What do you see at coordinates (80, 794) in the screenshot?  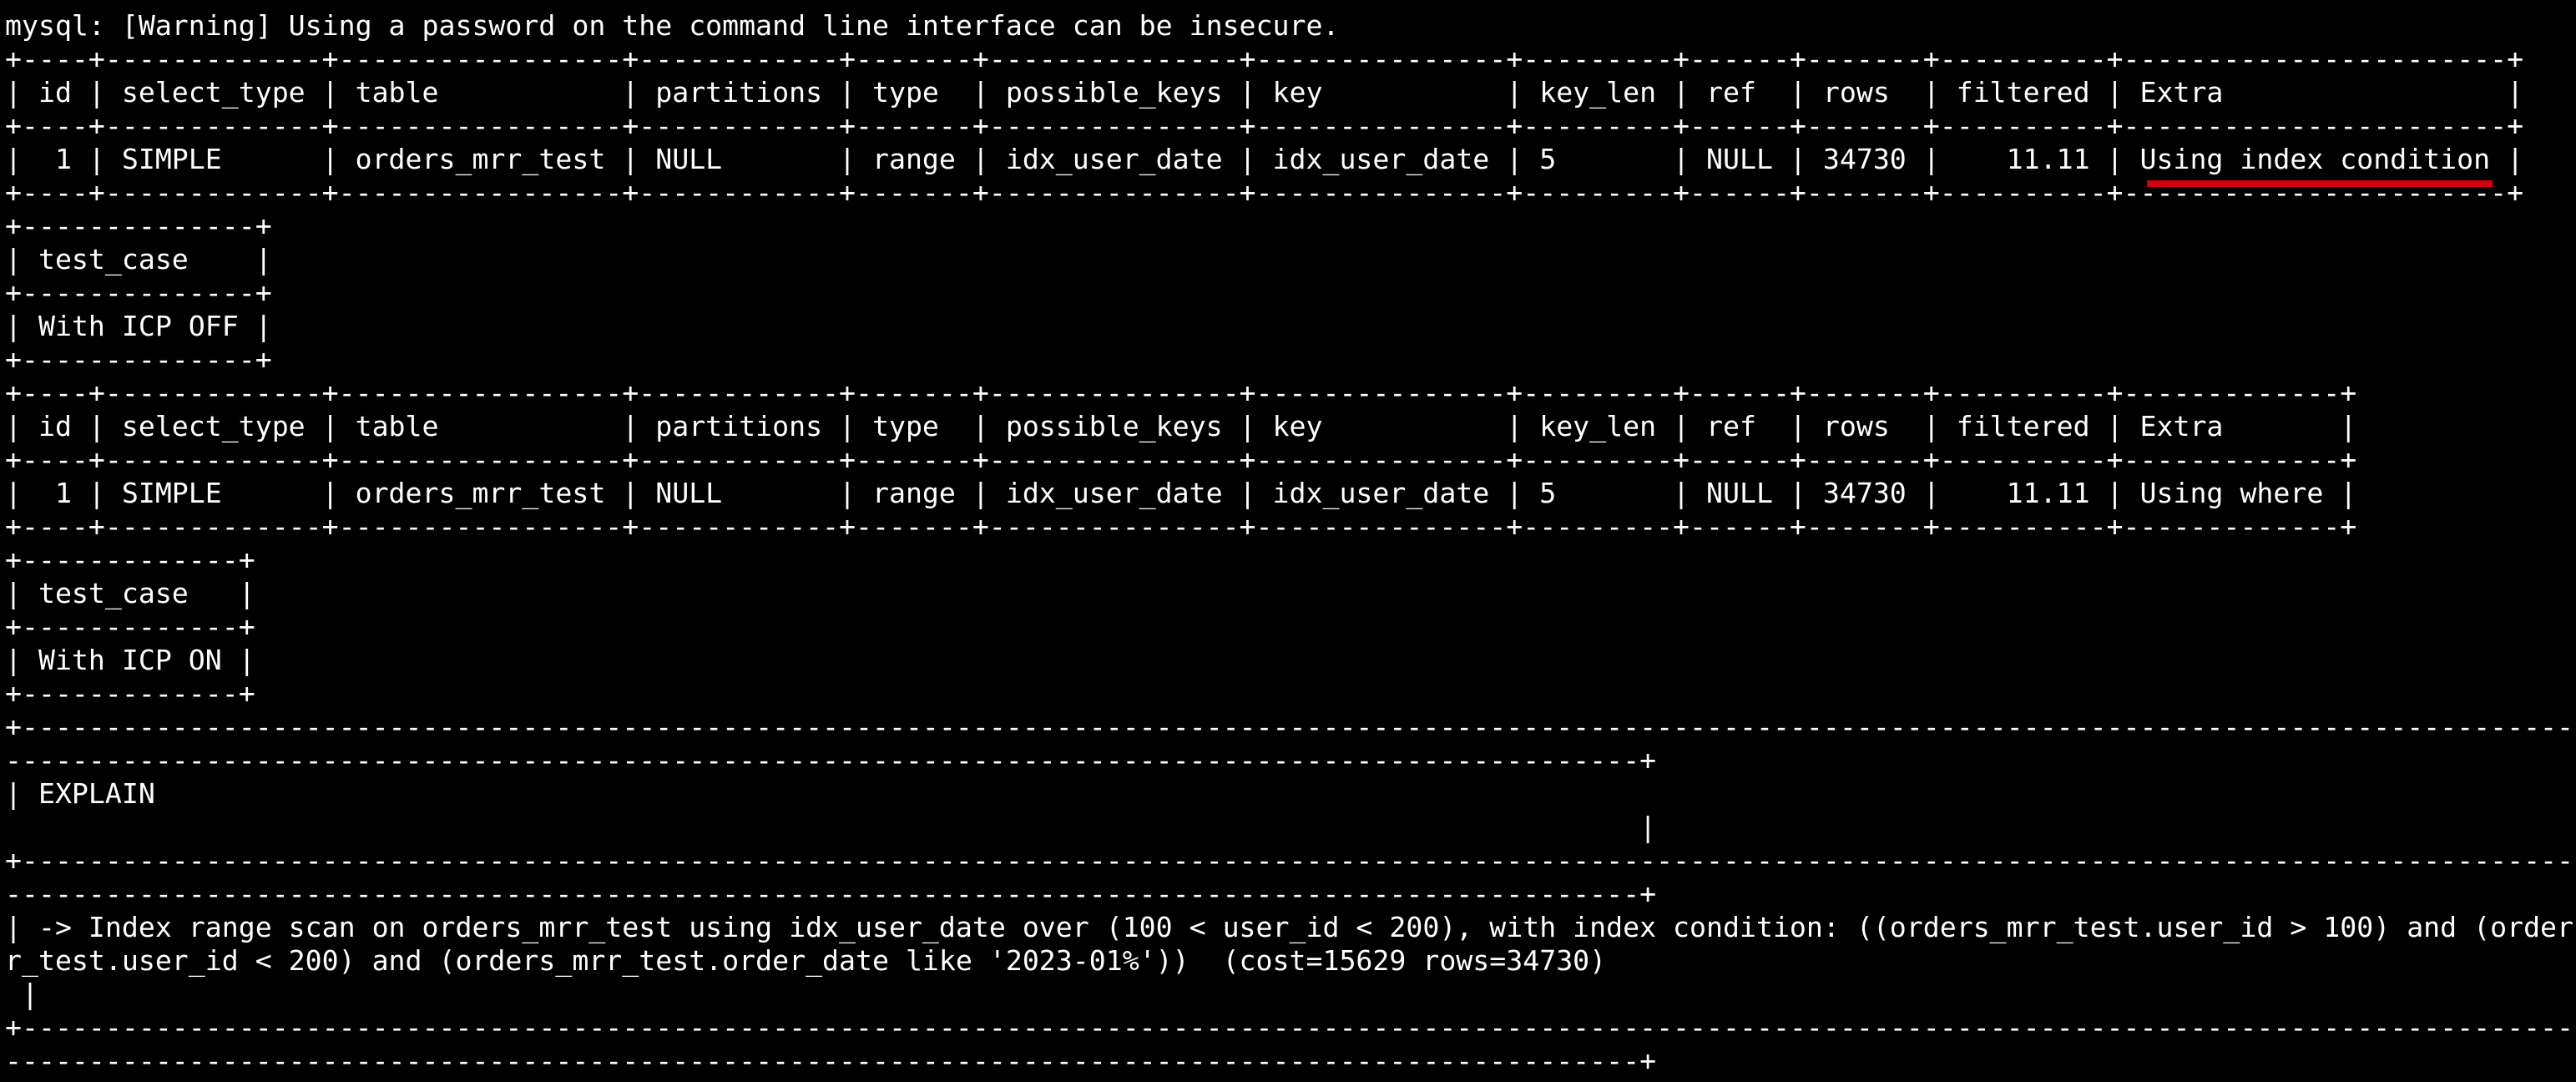 I see `terminal-line: | EXPLAIN` at bounding box center [80, 794].